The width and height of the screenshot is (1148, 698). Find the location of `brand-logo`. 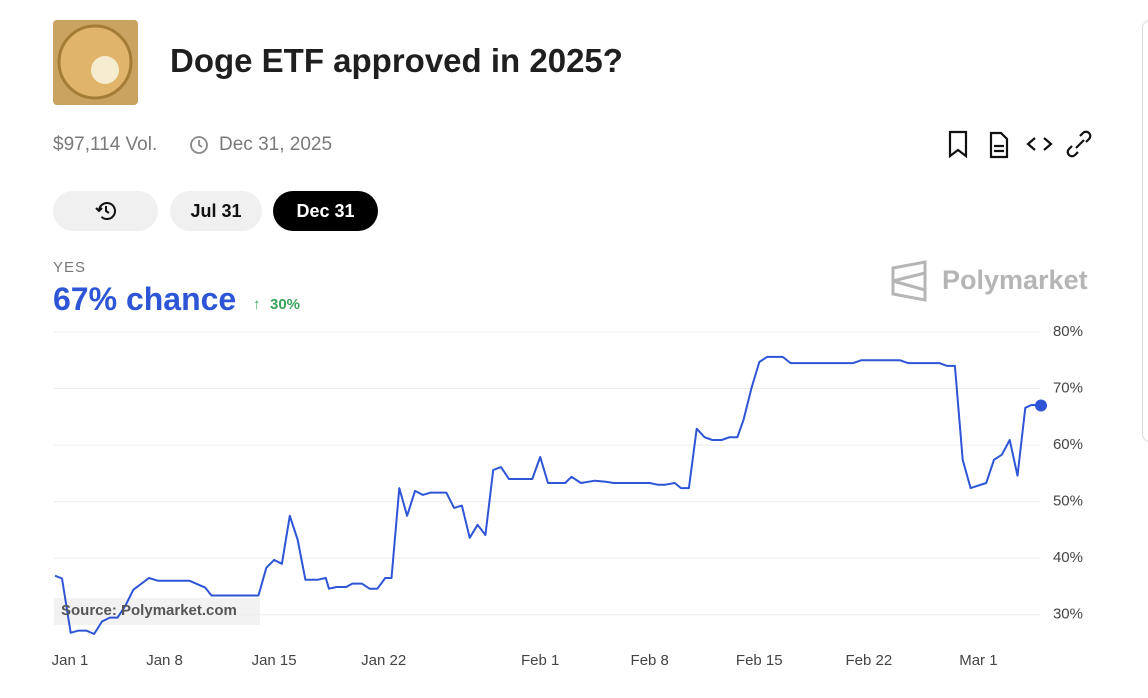

brand-logo is located at coordinates (909, 281).